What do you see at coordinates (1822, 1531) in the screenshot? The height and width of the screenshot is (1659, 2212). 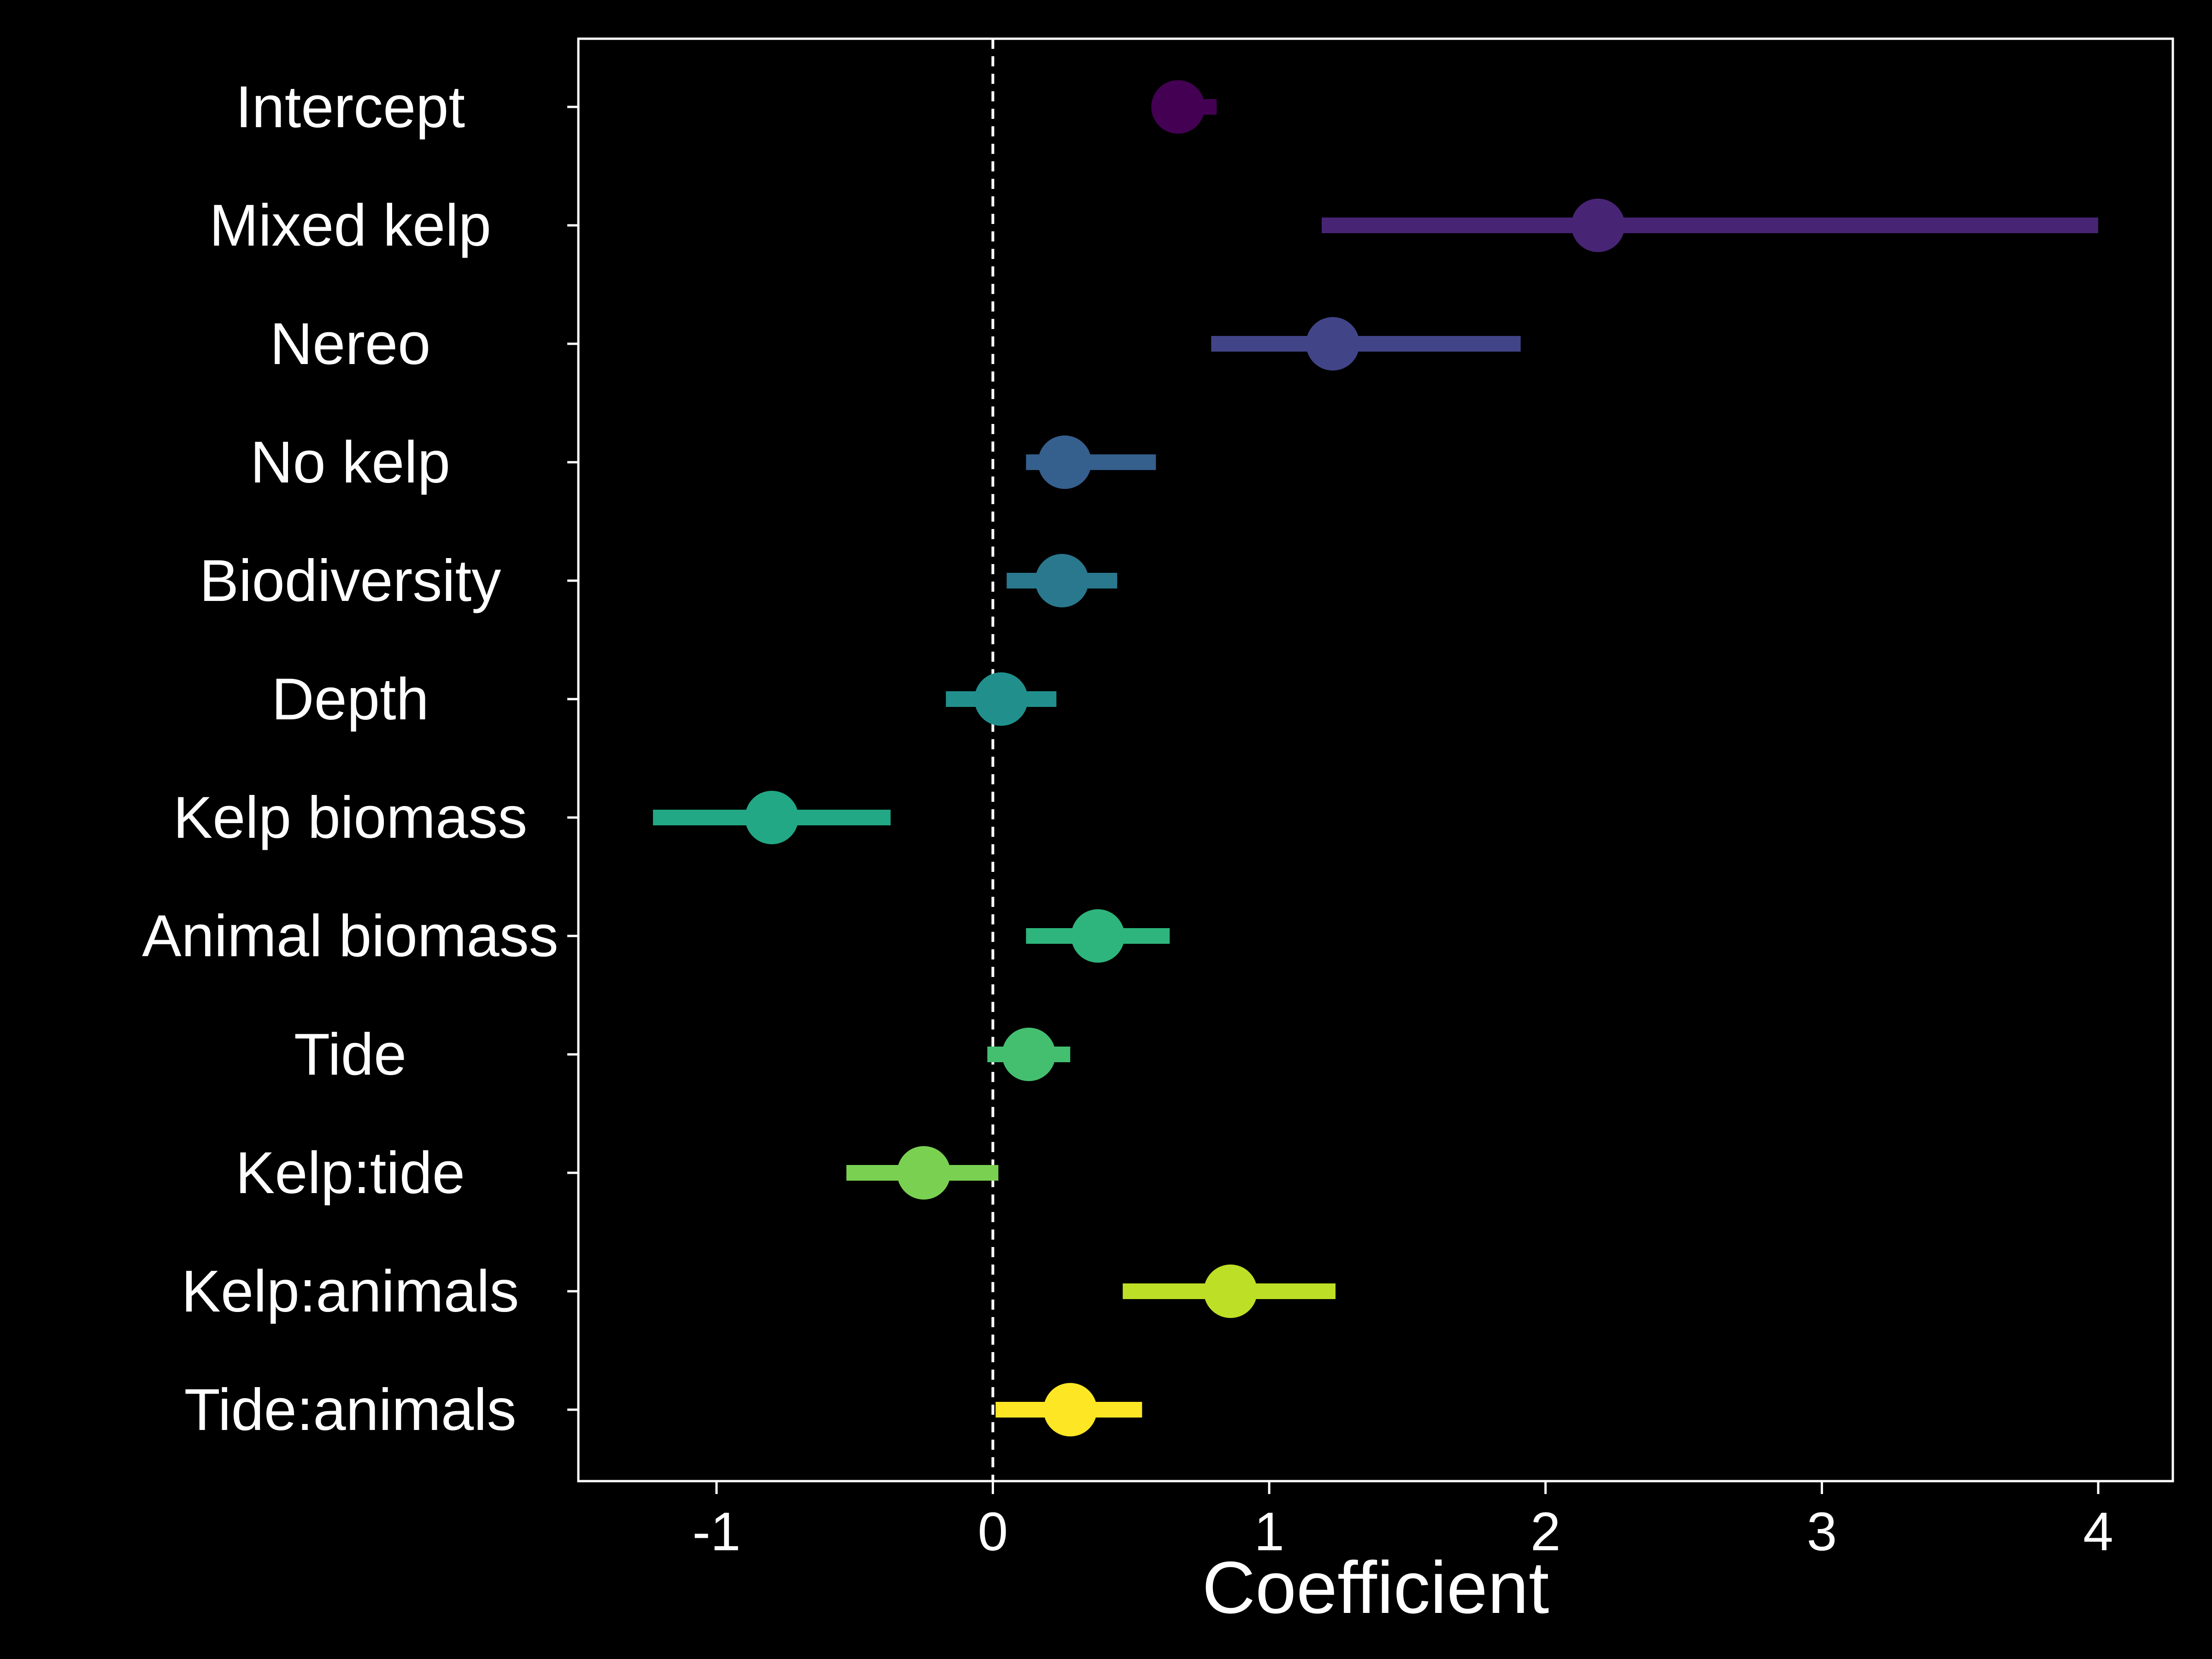 I see `x-tick-label: 3` at bounding box center [1822, 1531].